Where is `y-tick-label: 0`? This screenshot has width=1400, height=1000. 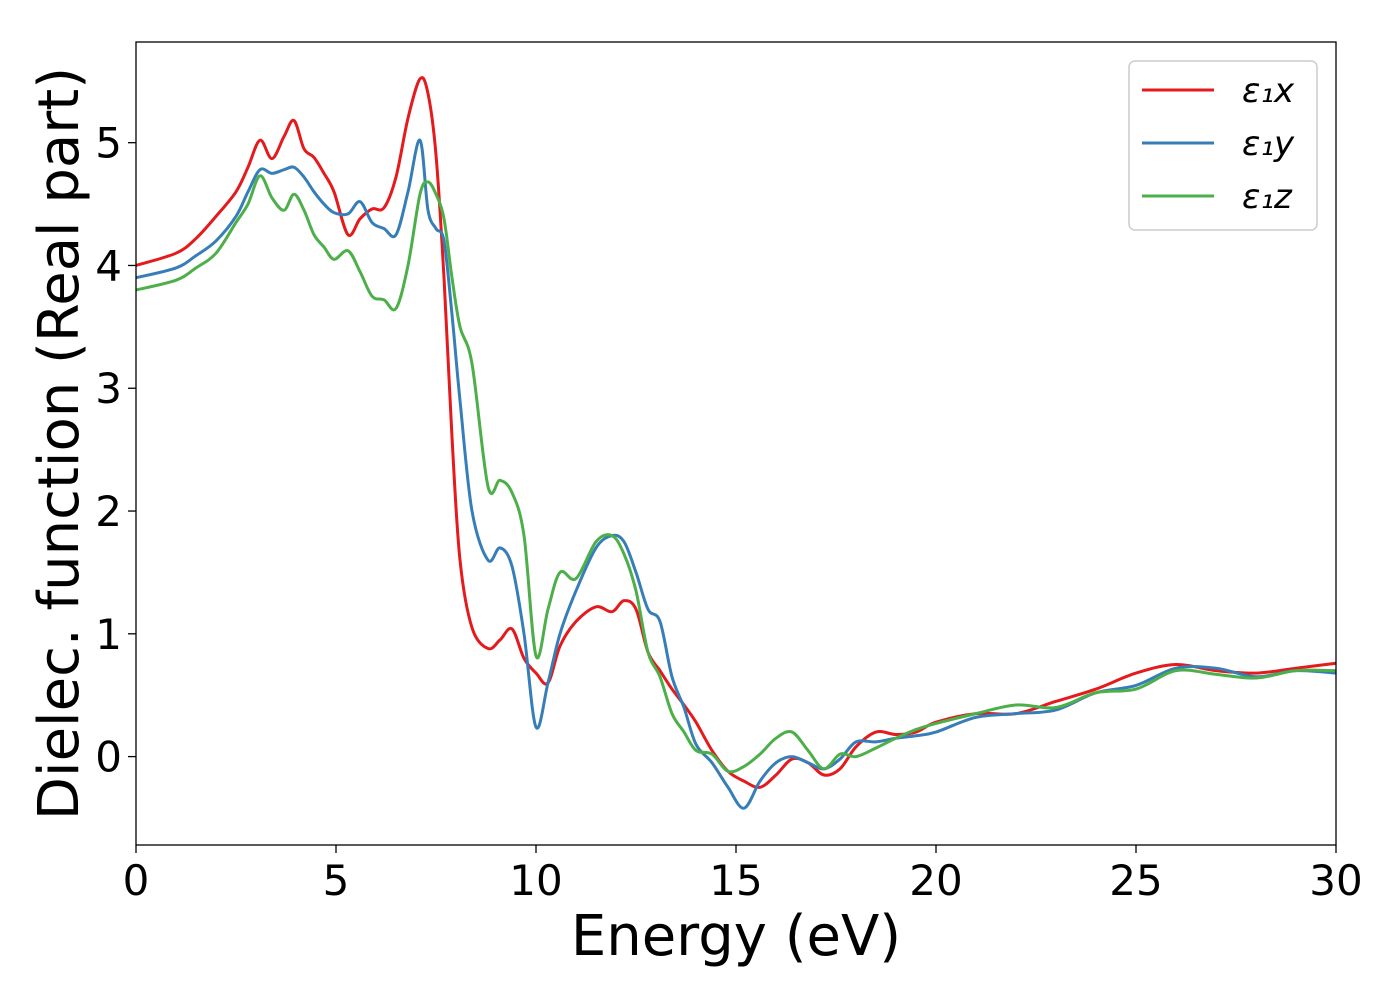
y-tick-label: 0 is located at coordinates (108, 757).